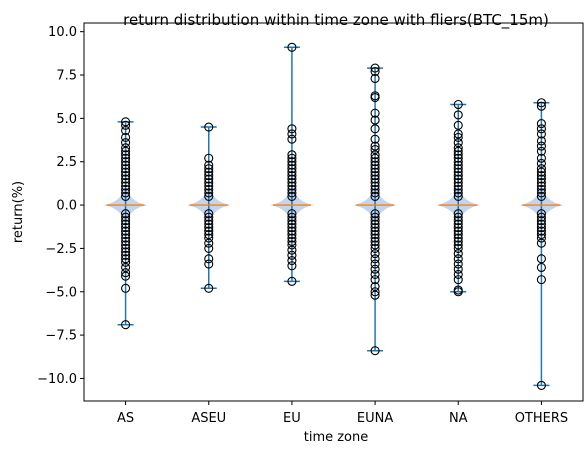  Describe the element at coordinates (336, 437) in the screenshot. I see `x-axis-label: time zone` at that location.